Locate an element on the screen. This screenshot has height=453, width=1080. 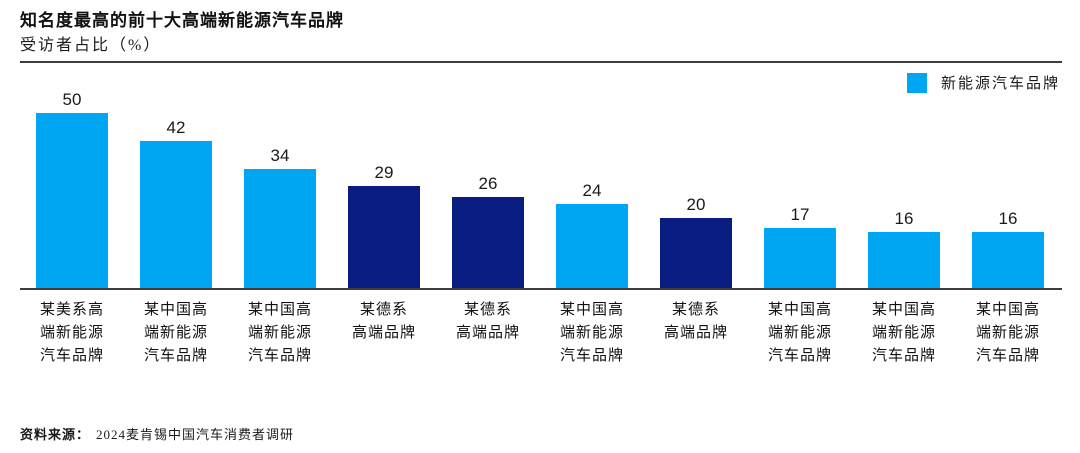
bar-value-label: 20 is located at coordinates (696, 204).